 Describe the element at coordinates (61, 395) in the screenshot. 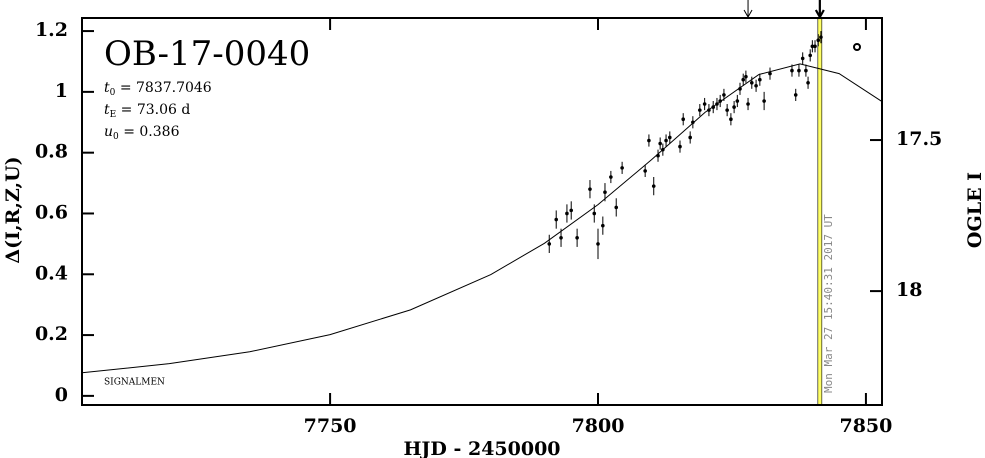

I see `y-tick-label: 0` at that location.